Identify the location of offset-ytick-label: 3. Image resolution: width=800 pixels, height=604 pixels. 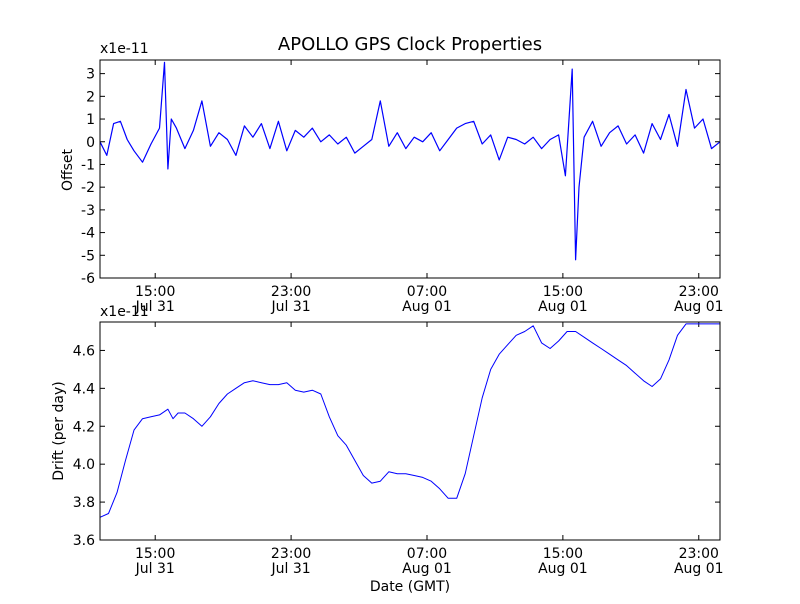
(90, 75).